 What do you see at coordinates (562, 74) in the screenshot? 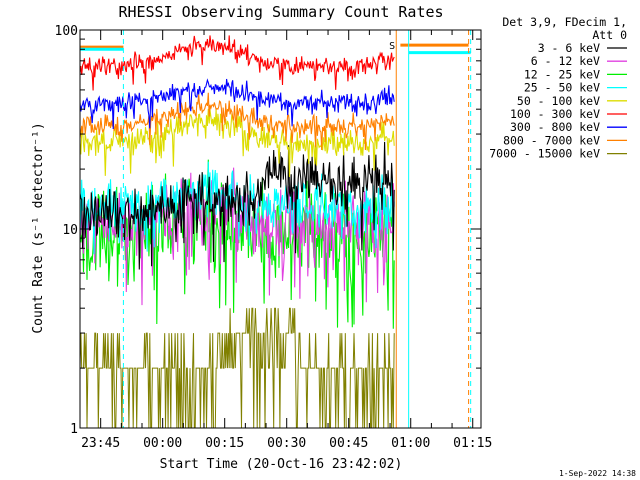
I see `legend-label: 12 - 25 keV` at bounding box center [562, 74].